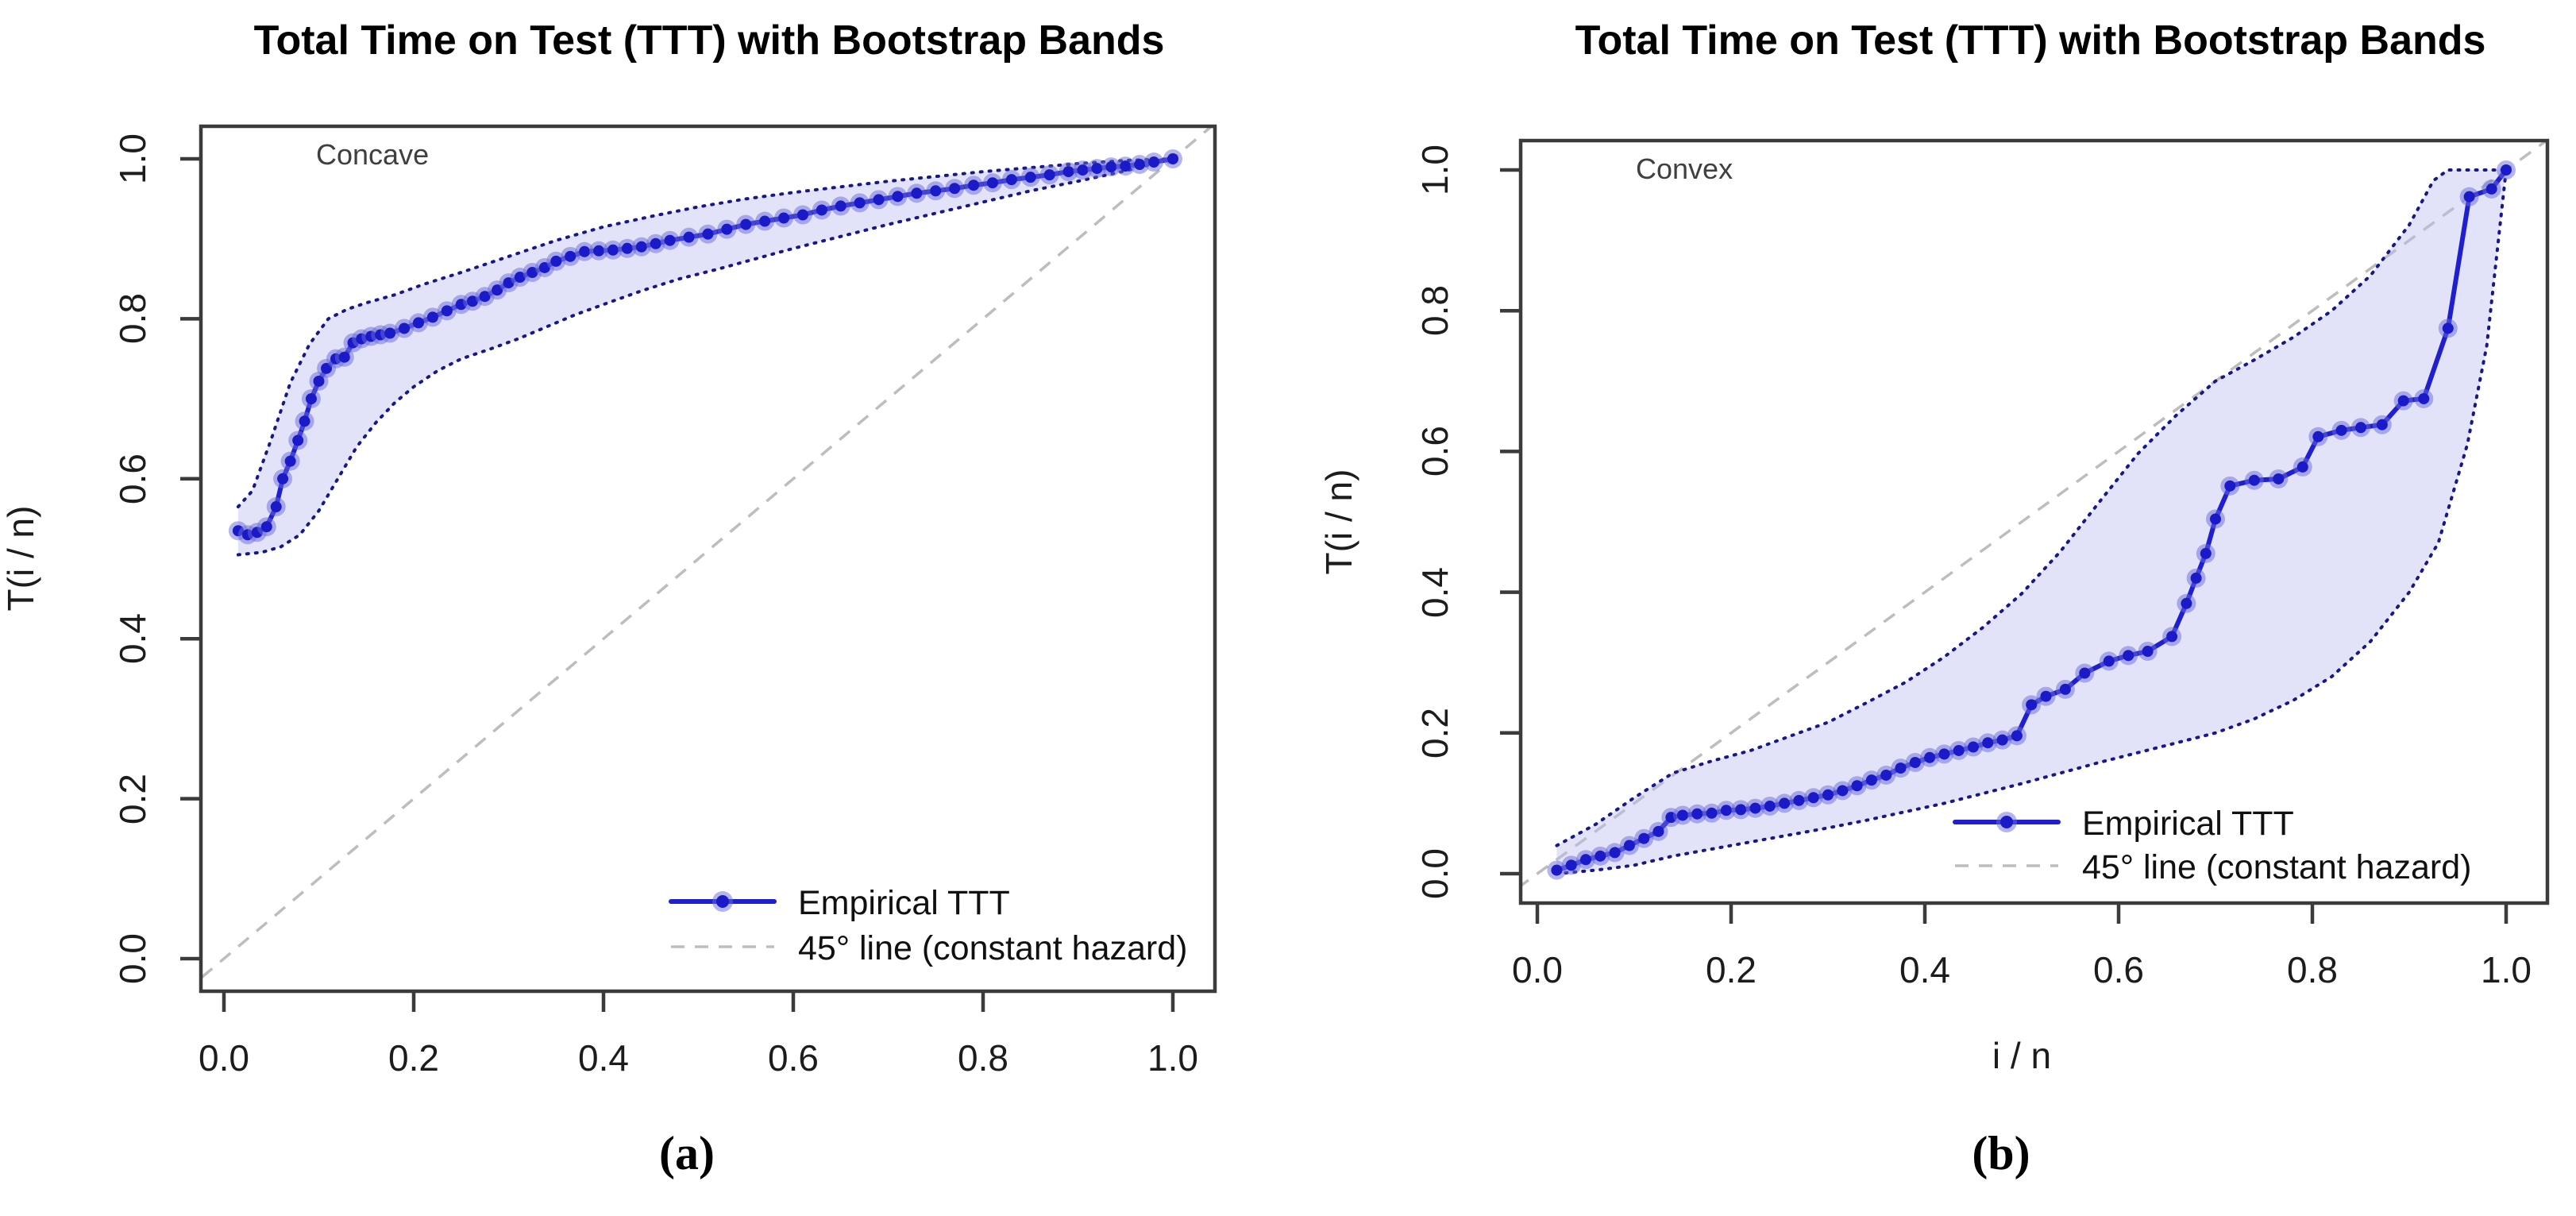  I want to click on panel-a-legend-empirical-label: Empirical TTT, so click(904, 903).